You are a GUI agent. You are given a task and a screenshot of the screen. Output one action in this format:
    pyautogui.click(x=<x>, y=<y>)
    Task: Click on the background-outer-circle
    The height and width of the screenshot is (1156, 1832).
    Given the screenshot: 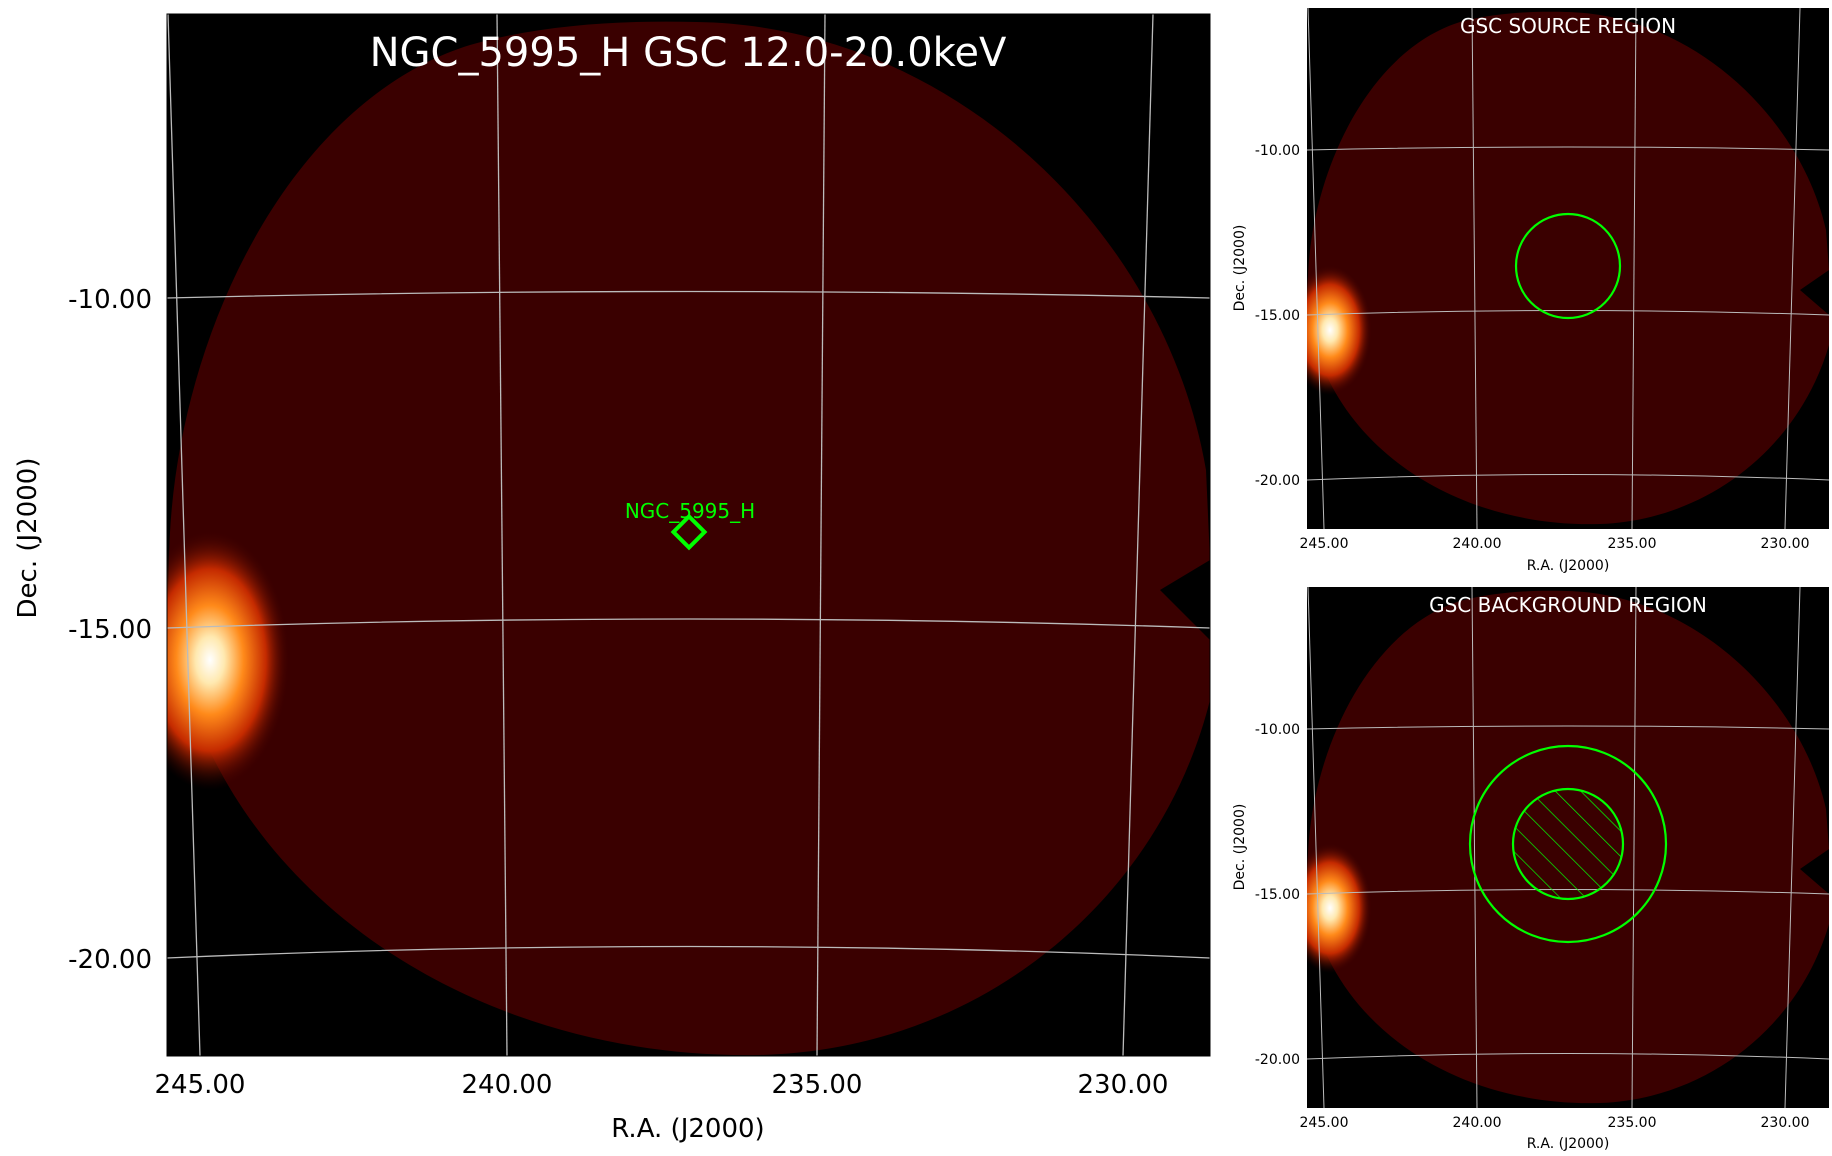 What is the action you would take?
    pyautogui.click(x=1568, y=844)
    